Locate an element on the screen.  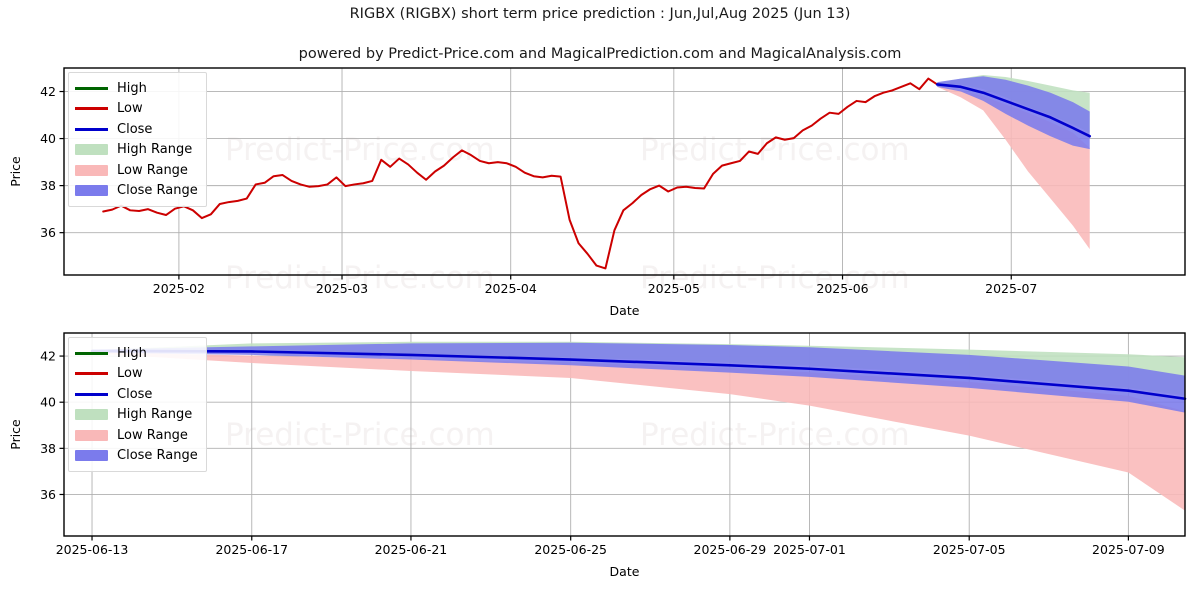
x-tick-label: 2025-06-17 is located at coordinates (251, 549).